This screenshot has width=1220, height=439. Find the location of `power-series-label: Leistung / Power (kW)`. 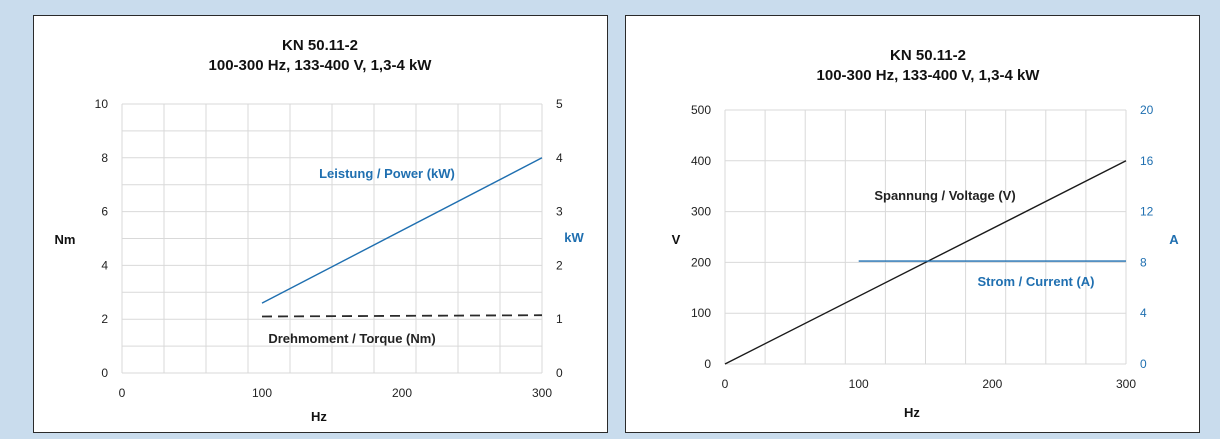

power-series-label: Leistung / Power (kW) is located at coordinates (387, 173).